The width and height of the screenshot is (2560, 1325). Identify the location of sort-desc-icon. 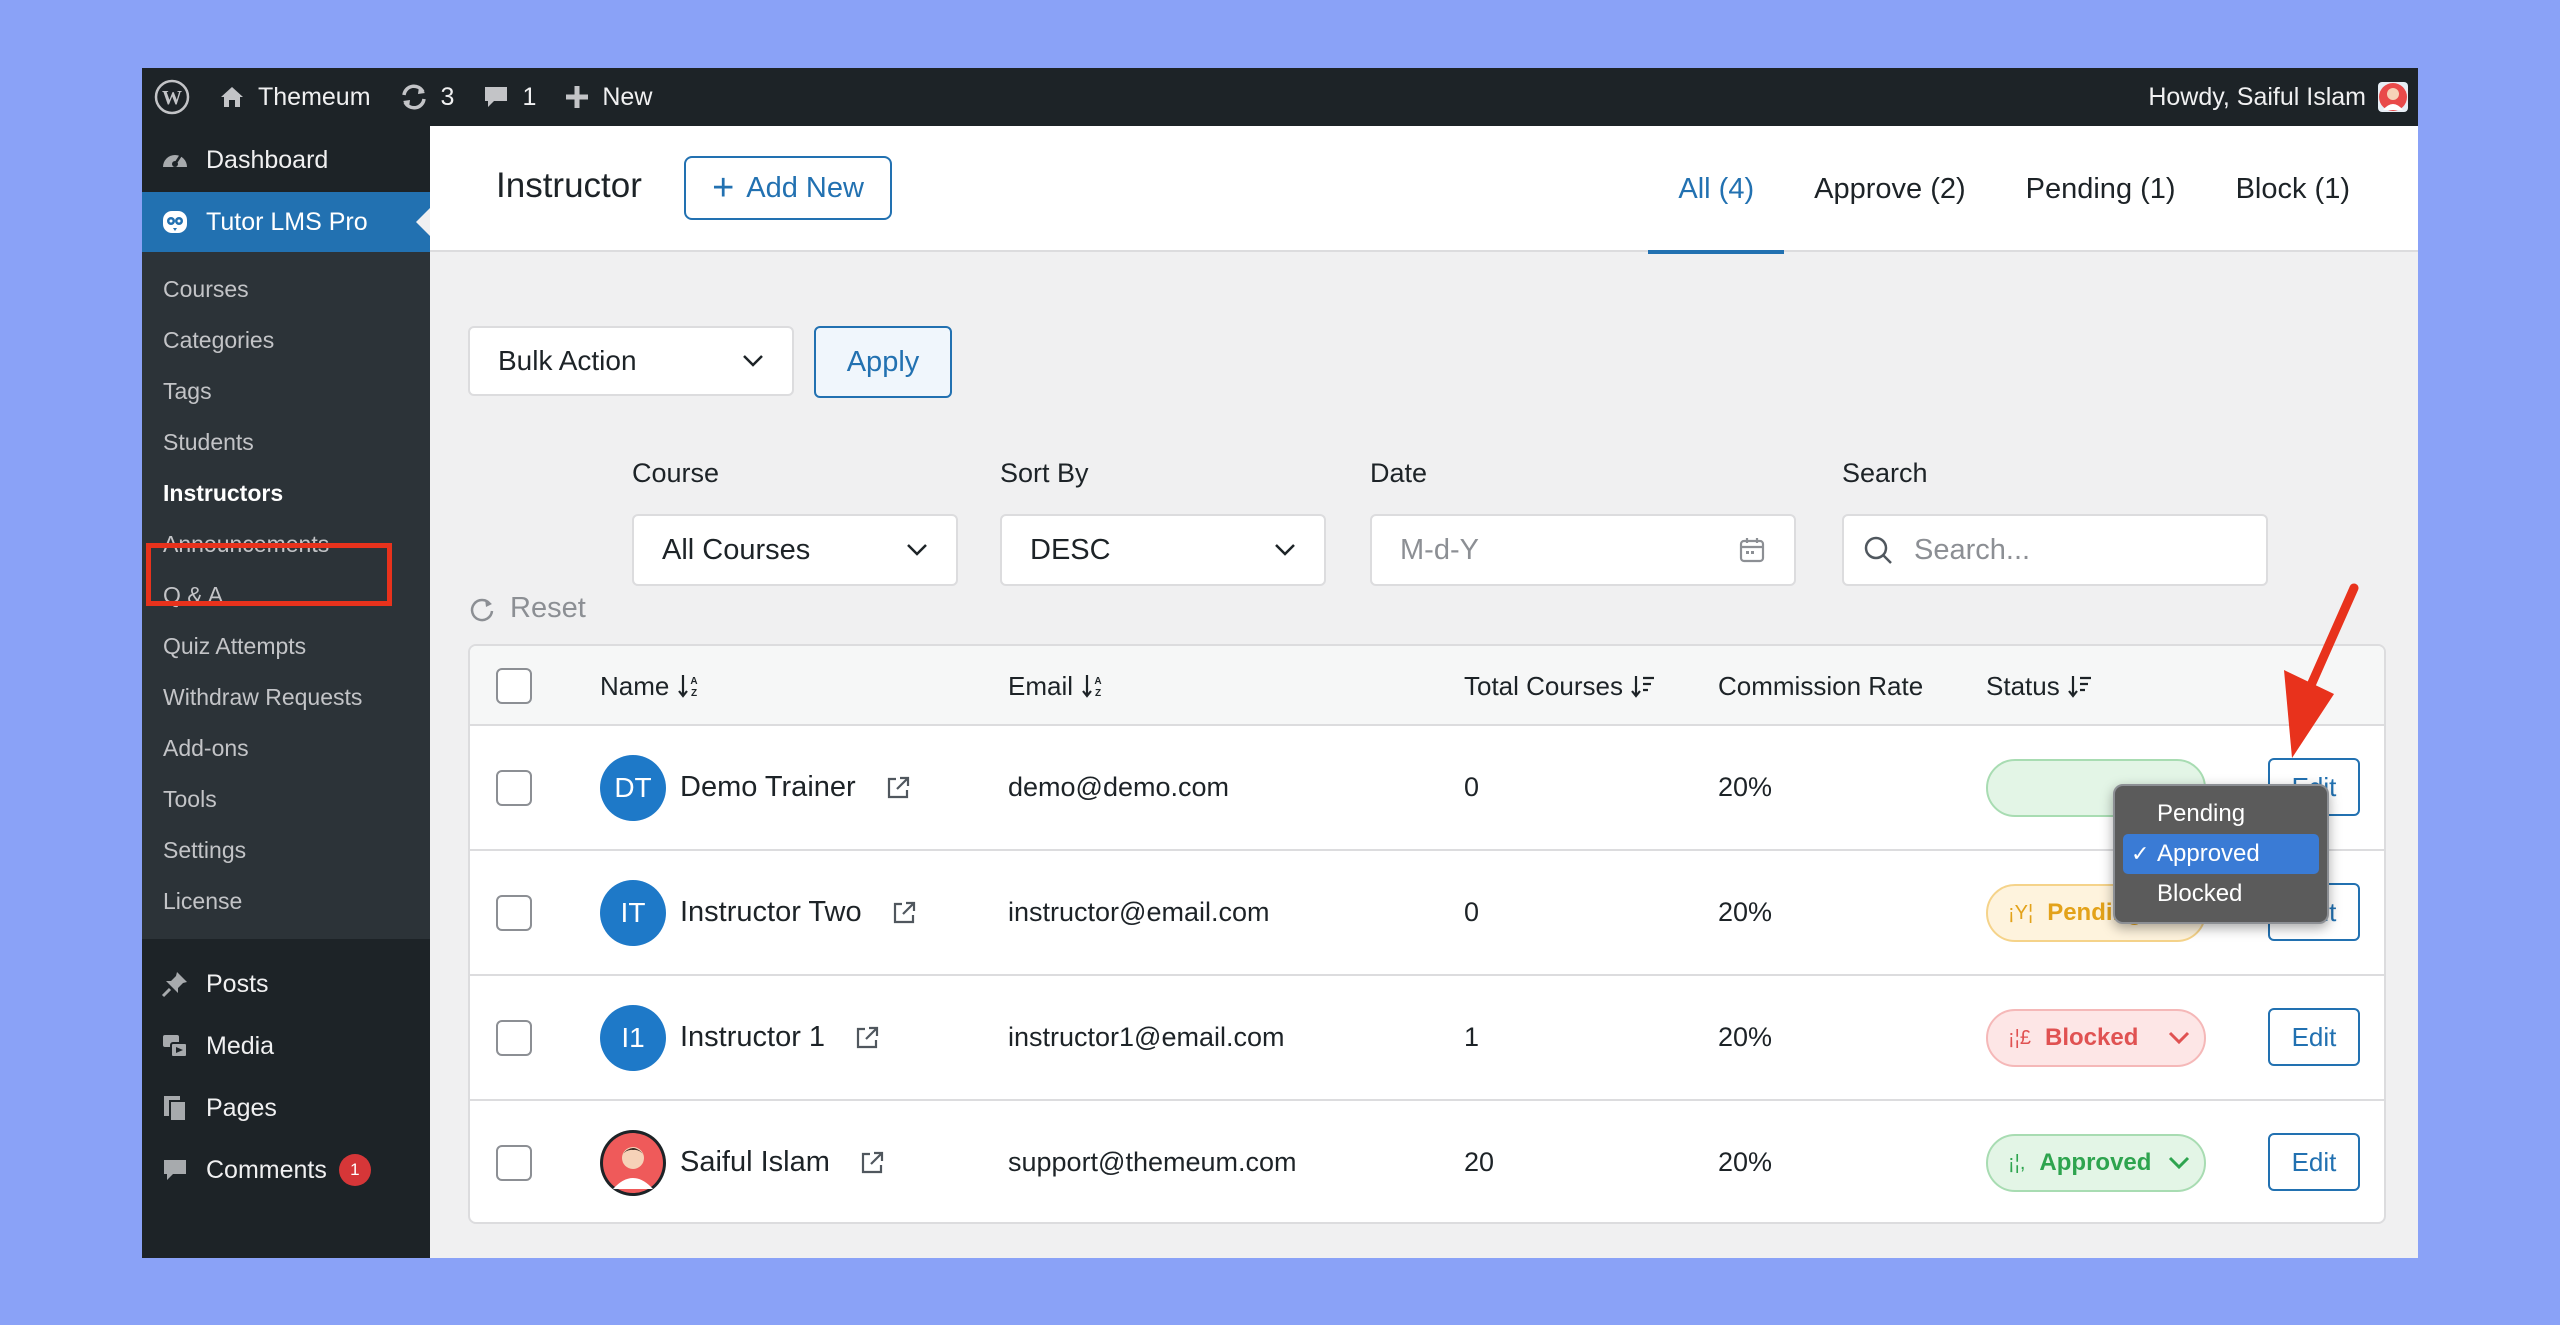
(1643, 686).